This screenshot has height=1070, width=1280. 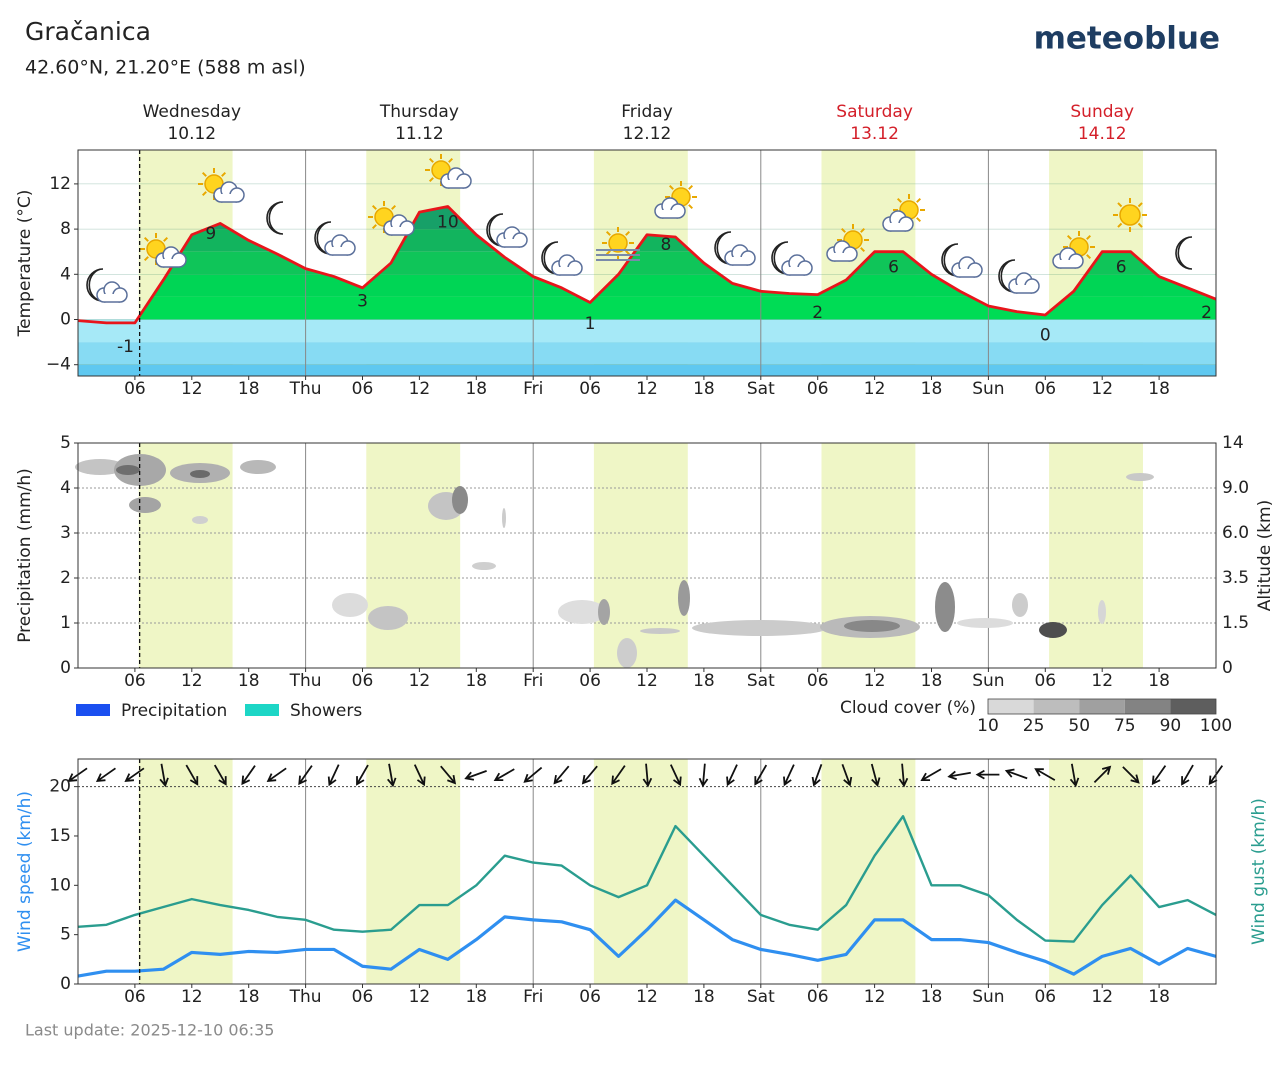 I want to click on day-date: 10.12, so click(x=191, y=134).